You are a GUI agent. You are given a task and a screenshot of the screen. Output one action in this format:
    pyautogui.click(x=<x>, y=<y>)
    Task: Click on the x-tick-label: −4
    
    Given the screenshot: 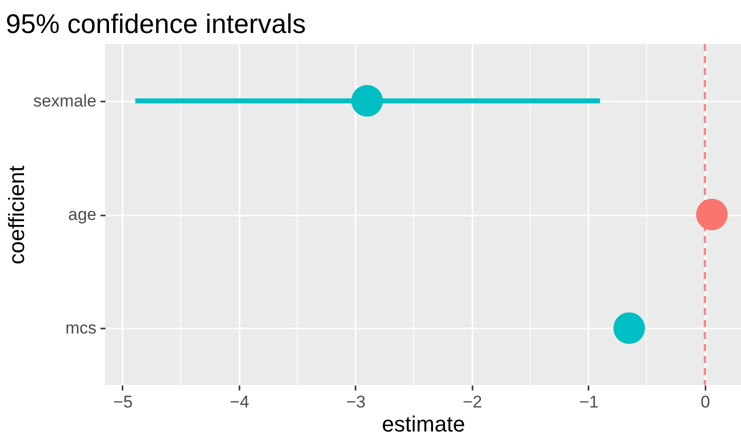 What is the action you would take?
    pyautogui.click(x=240, y=402)
    